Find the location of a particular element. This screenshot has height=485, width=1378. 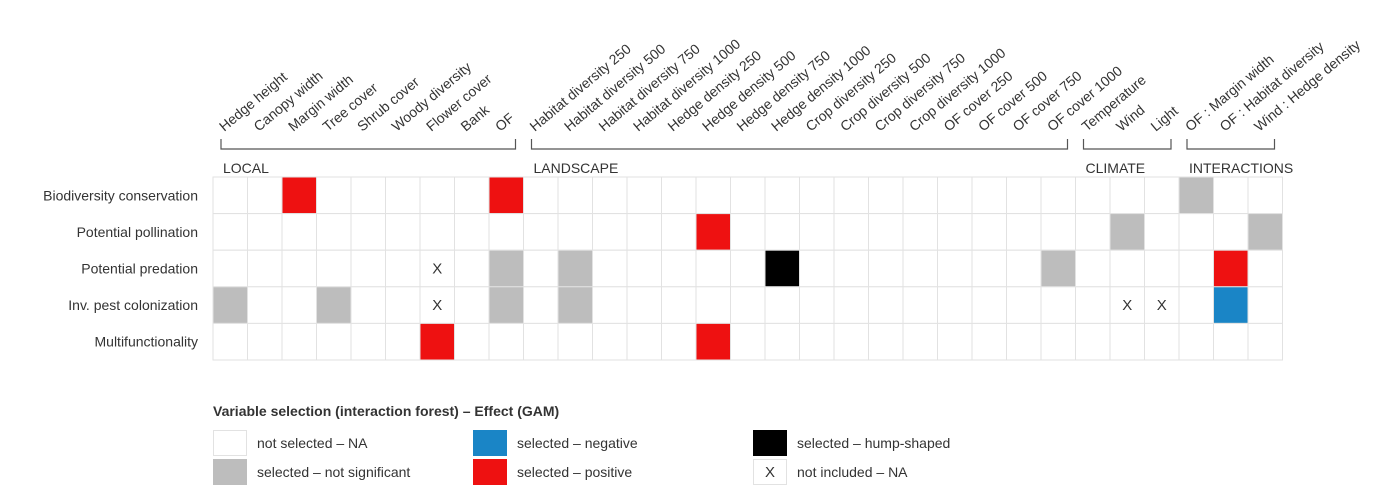

group-label-interactions: INTERACTIONS is located at coordinates (1241, 168).